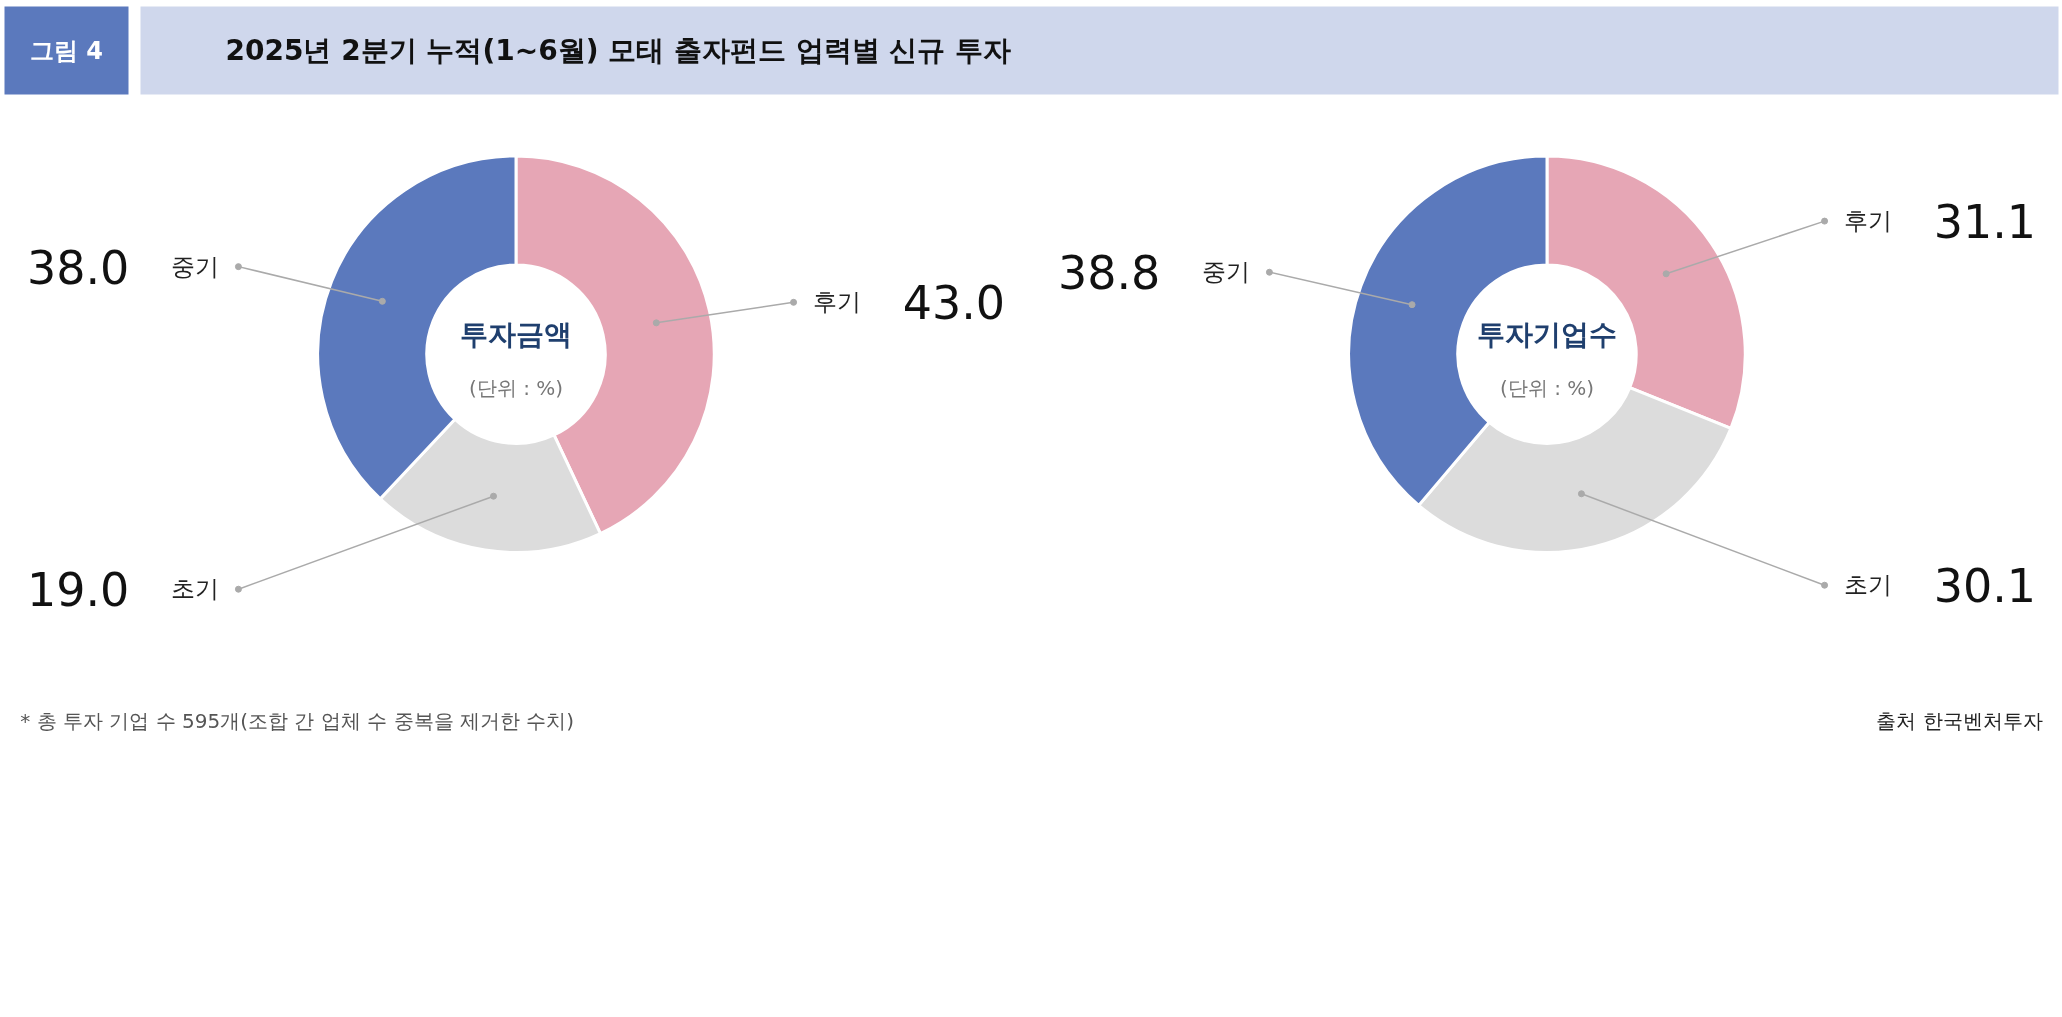  I want to click on caption: 그림 4, so click(66, 50).